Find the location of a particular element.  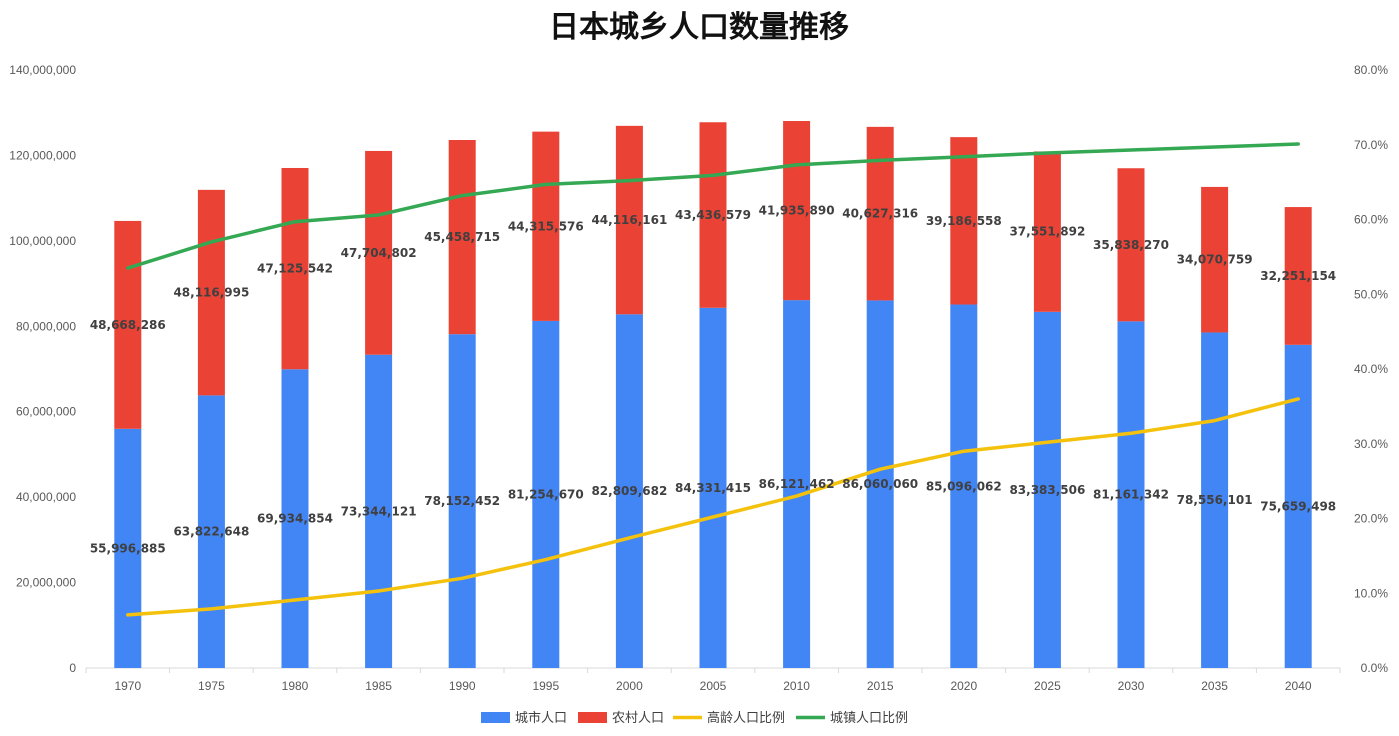

data-label-rural: 39,186,558 is located at coordinates (964, 221).